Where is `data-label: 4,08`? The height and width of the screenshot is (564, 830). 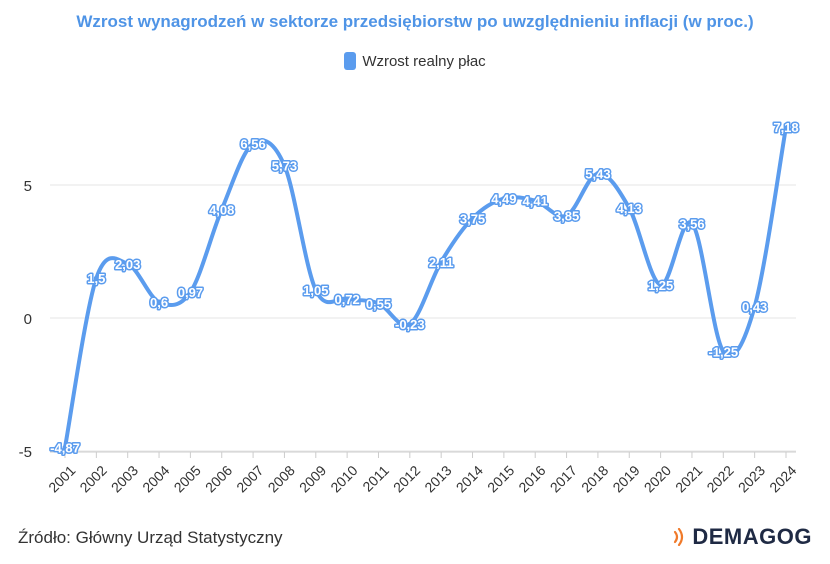 data-label: 4,08 is located at coordinates (221, 209).